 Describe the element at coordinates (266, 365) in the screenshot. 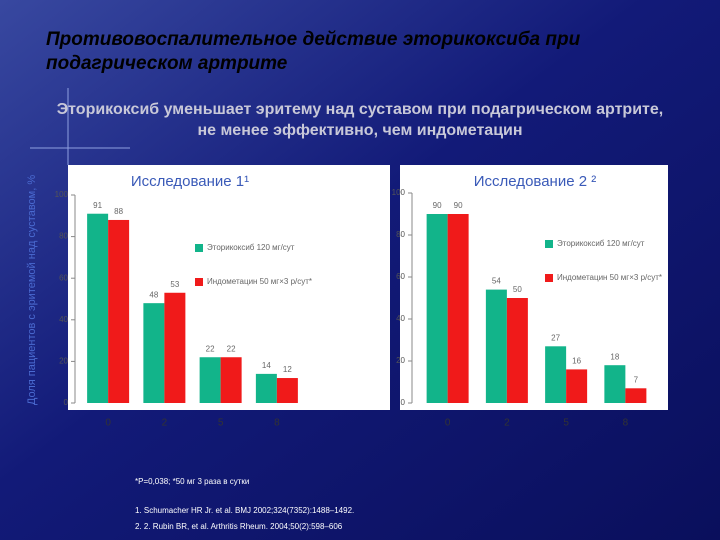

I see `value-label: 14` at that location.